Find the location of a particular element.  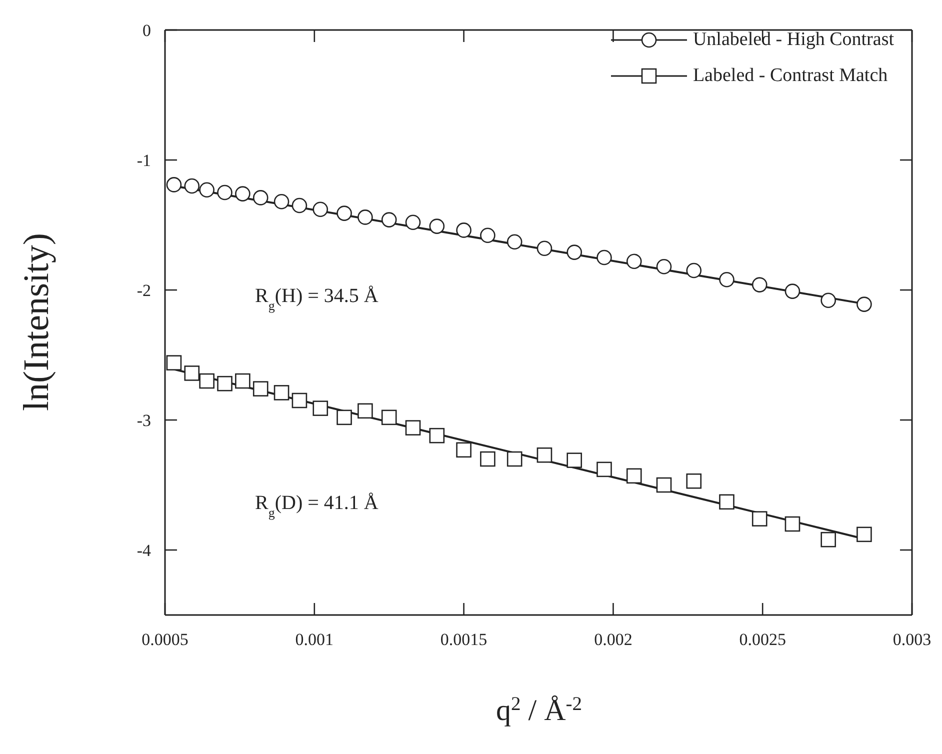

legend-label: Labeled - Contrast Match is located at coordinates (790, 76).